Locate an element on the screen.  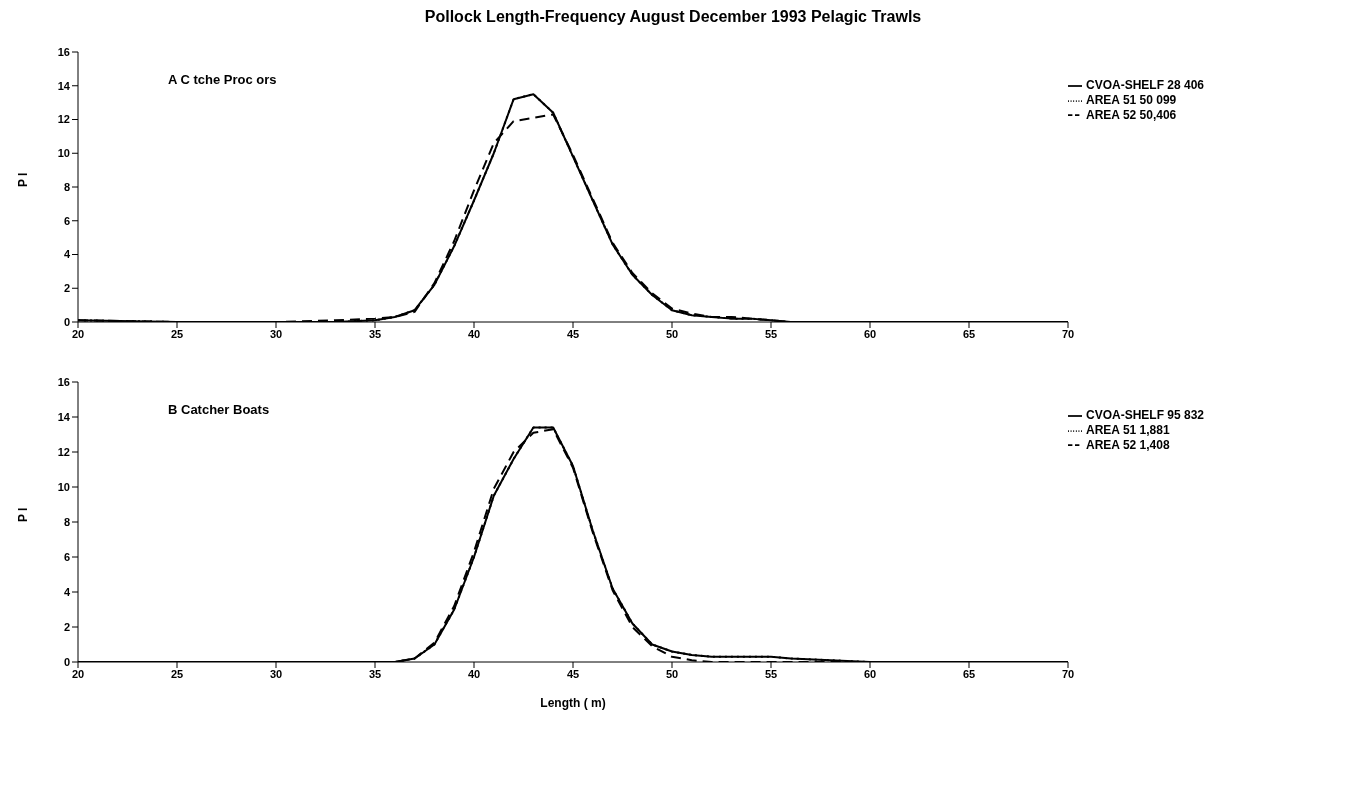
legend-label: AREA 51 1,881 is located at coordinates (1128, 429).